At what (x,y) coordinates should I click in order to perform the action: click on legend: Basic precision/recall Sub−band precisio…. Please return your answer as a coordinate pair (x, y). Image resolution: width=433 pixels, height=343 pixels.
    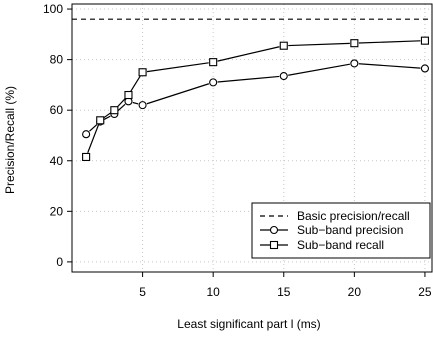
    Looking at the image, I should click on (341, 230).